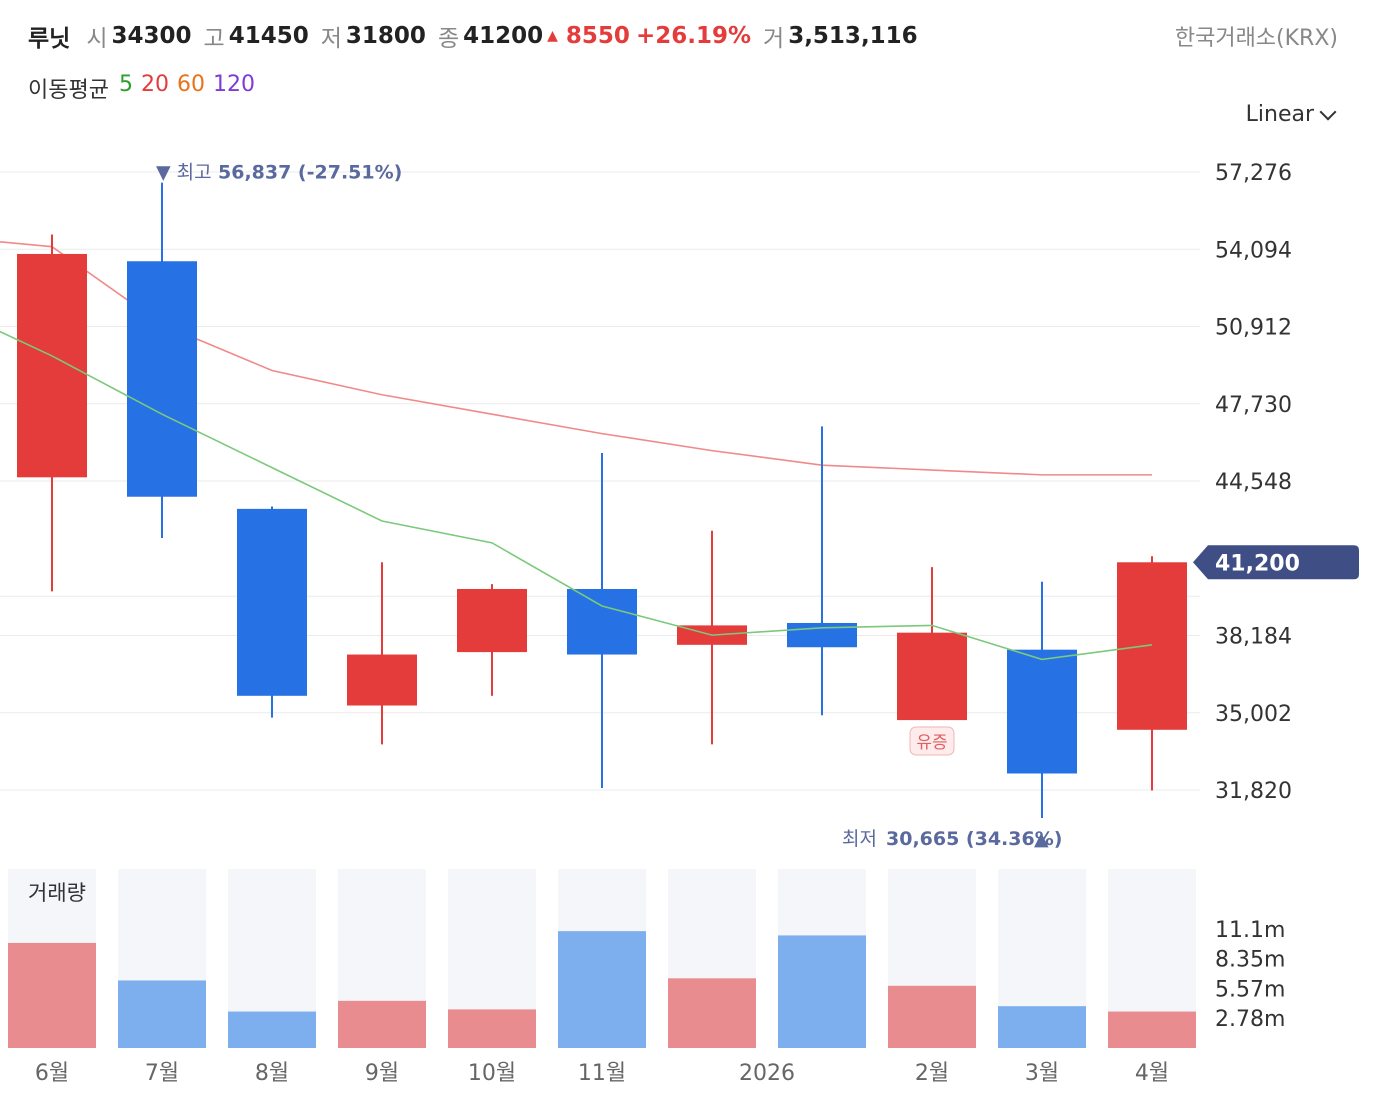 The height and width of the screenshot is (1106, 1374). What do you see at coordinates (1253, 405) in the screenshot?
I see `y-tick-label: 47,730` at bounding box center [1253, 405].